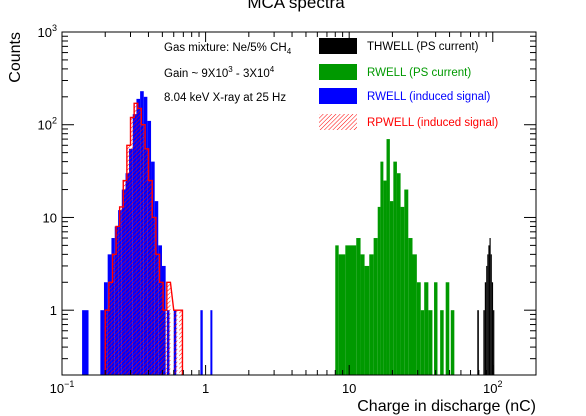 This screenshot has width=586, height=416. What do you see at coordinates (492, 387) in the screenshot?
I see `x-tick-label: 10²` at bounding box center [492, 387].